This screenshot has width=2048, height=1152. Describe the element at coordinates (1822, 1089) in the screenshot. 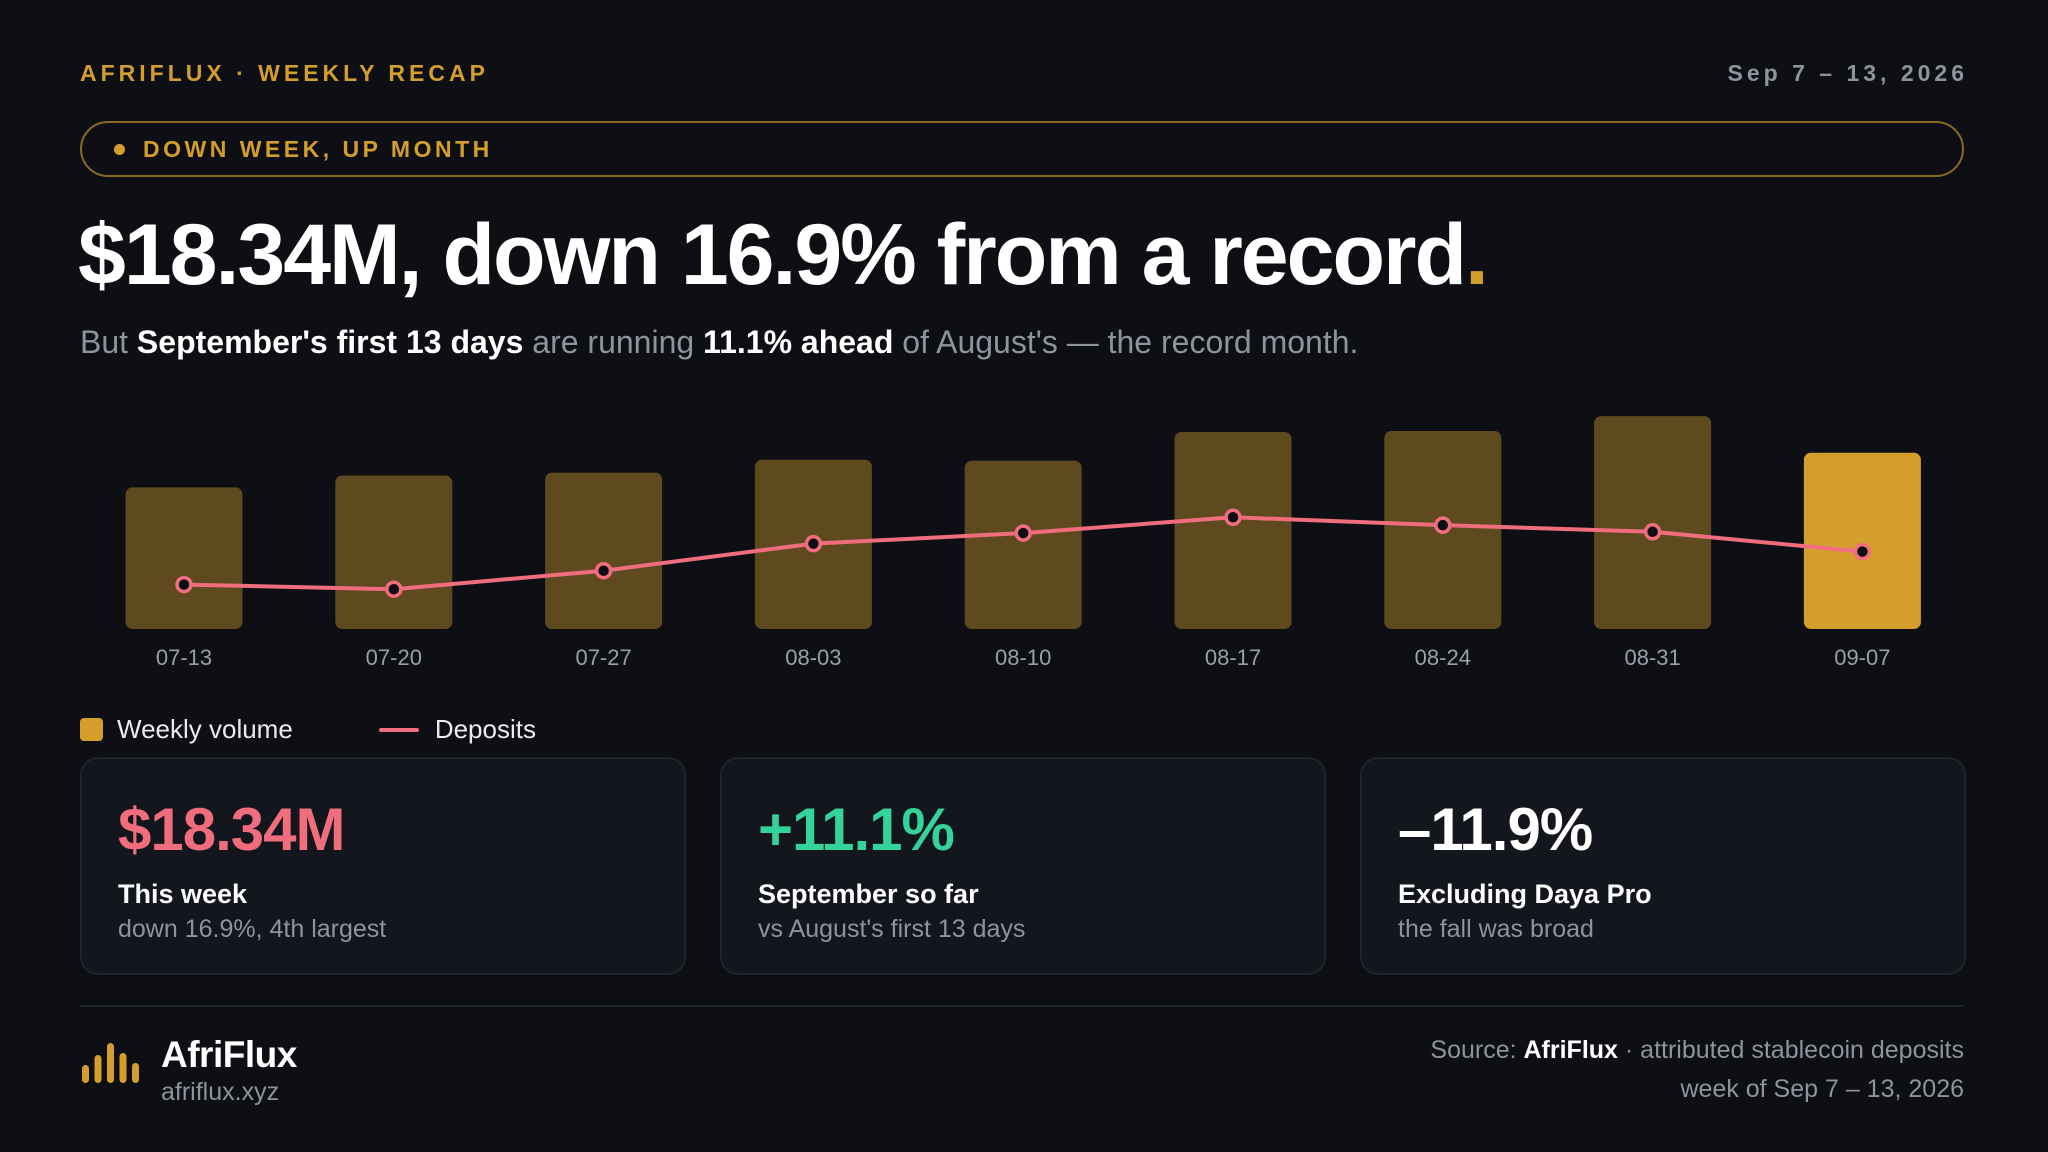

I see `week-of-note: week of Sep 7 – 13, 2026` at that location.